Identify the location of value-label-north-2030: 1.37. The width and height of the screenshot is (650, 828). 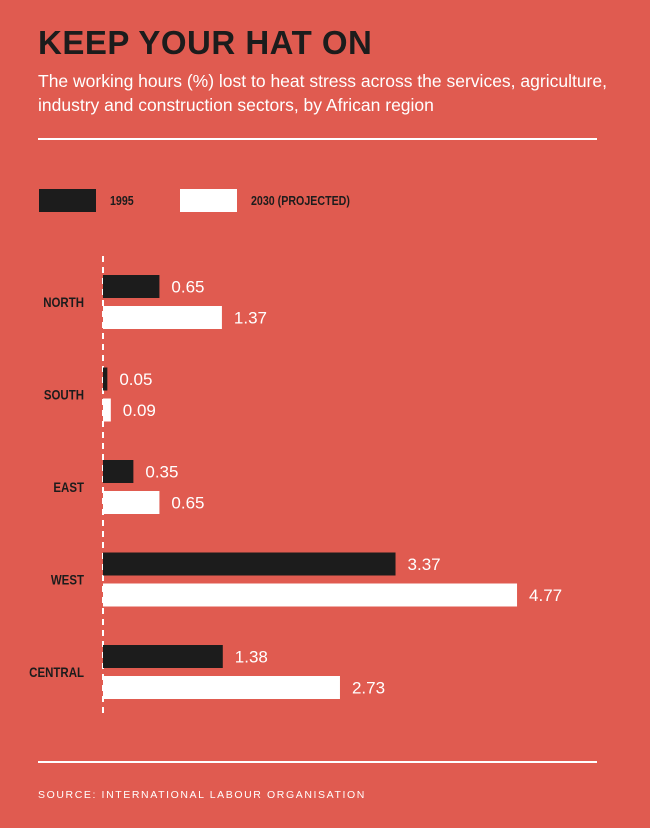
(250, 318).